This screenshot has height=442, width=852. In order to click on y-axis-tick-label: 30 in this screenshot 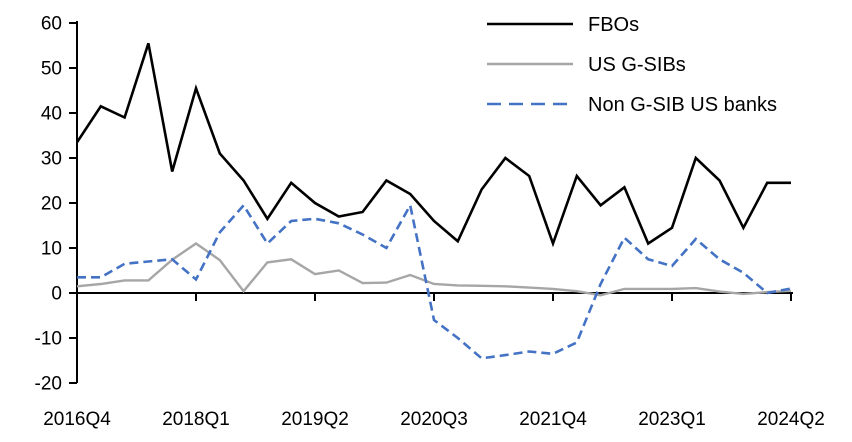, I will do `click(51, 159)`.